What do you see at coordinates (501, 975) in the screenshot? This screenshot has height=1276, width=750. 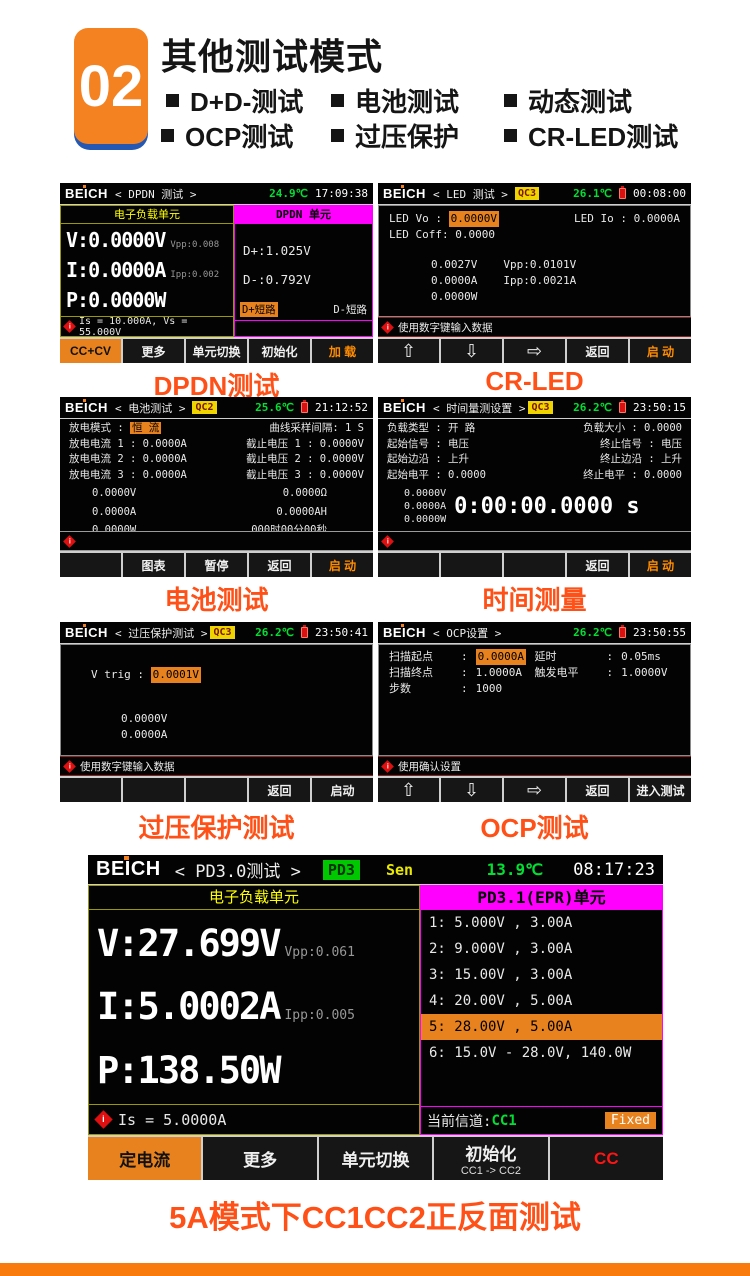 I see `pdo-list-item-3: 3: 15.00V , 3.00A` at bounding box center [501, 975].